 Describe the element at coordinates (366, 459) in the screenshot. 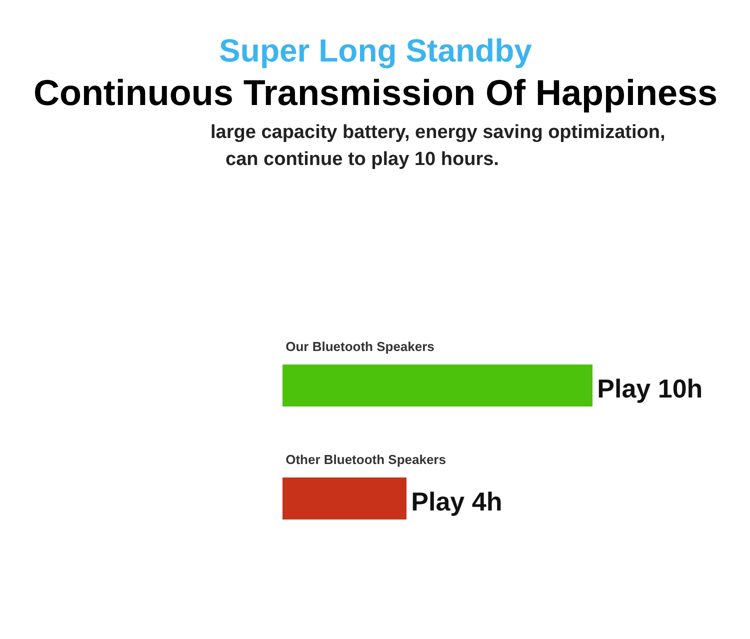

I see `y-tick-label: Other Bluetooth Speakers` at that location.